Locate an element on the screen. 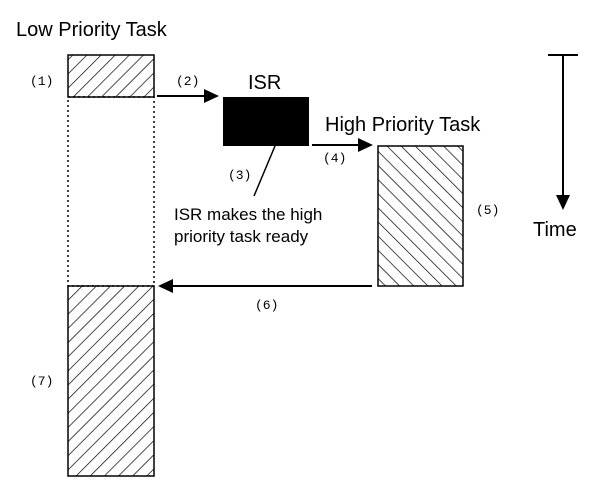 Image resolution: width=602 pixels, height=487 pixels. arrow-to-isr is located at coordinates (188, 96).